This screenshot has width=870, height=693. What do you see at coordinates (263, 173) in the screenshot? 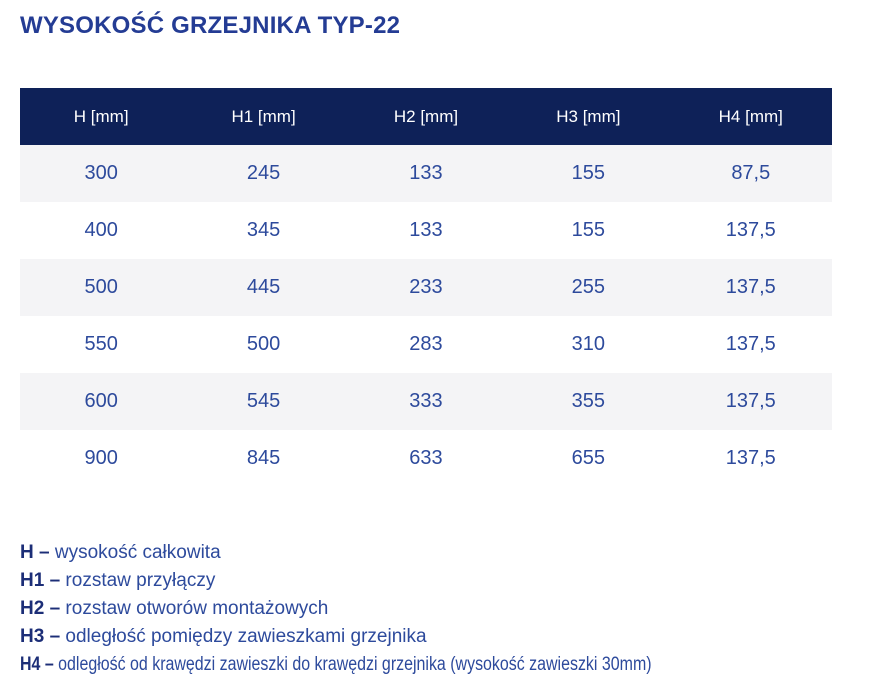
I see `table-cell: 245` at bounding box center [263, 173].